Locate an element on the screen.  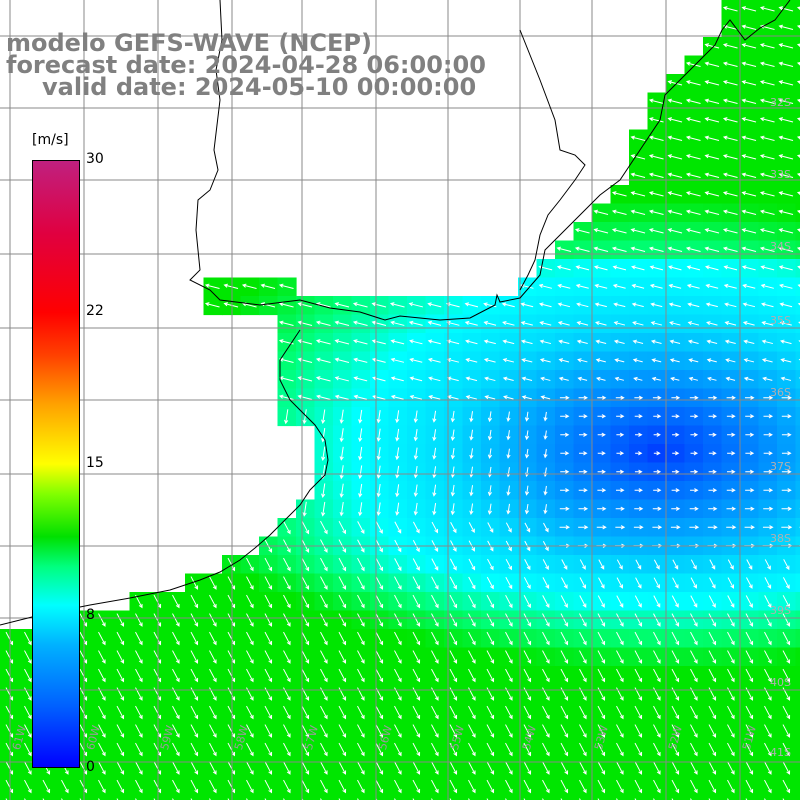
lat-label: 37S is located at coordinates (780, 466).